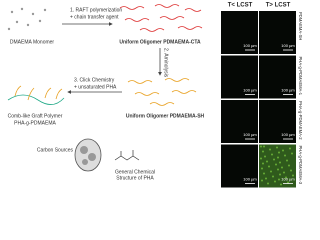 The width and height of the screenshot is (320, 240). What do you see at coordinates (300, 165) in the screenshot?
I see `row-label: PHA-g-PDMAEMA-3` at bounding box center [300, 165].